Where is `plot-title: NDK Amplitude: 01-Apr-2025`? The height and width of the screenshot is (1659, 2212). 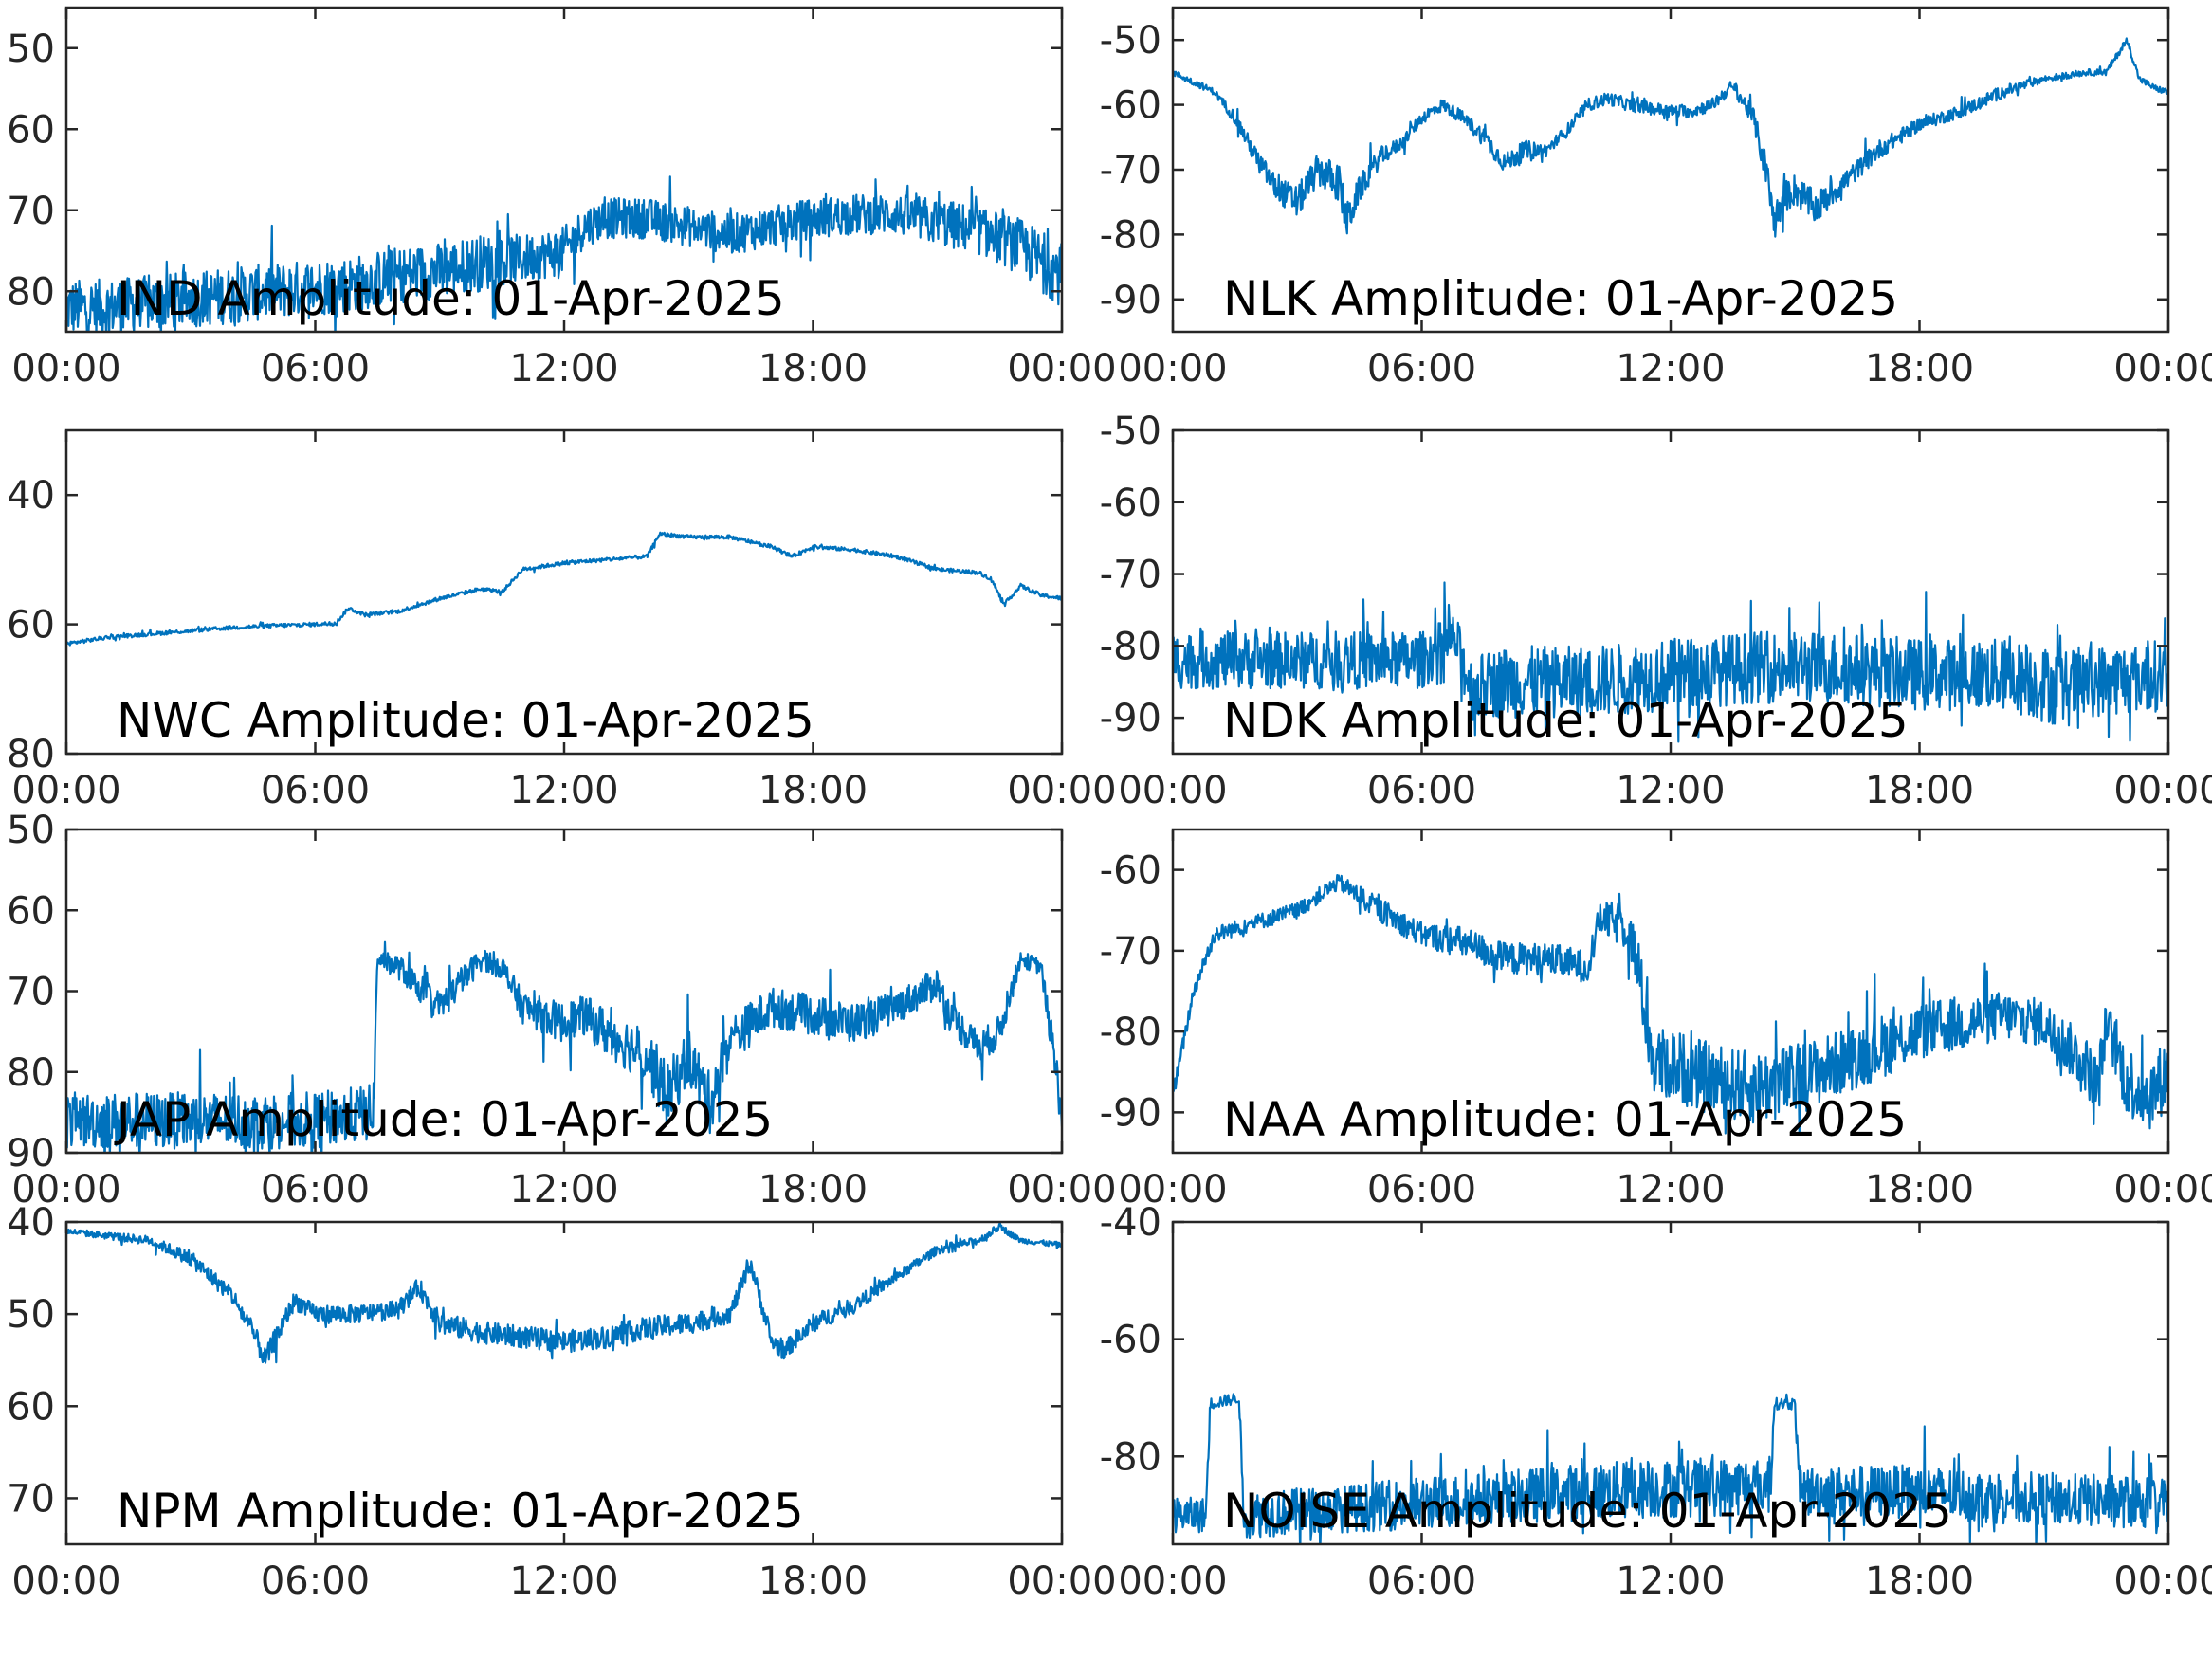 plot-title: NDK Amplitude: 01-Apr-2025 is located at coordinates (1566, 720).